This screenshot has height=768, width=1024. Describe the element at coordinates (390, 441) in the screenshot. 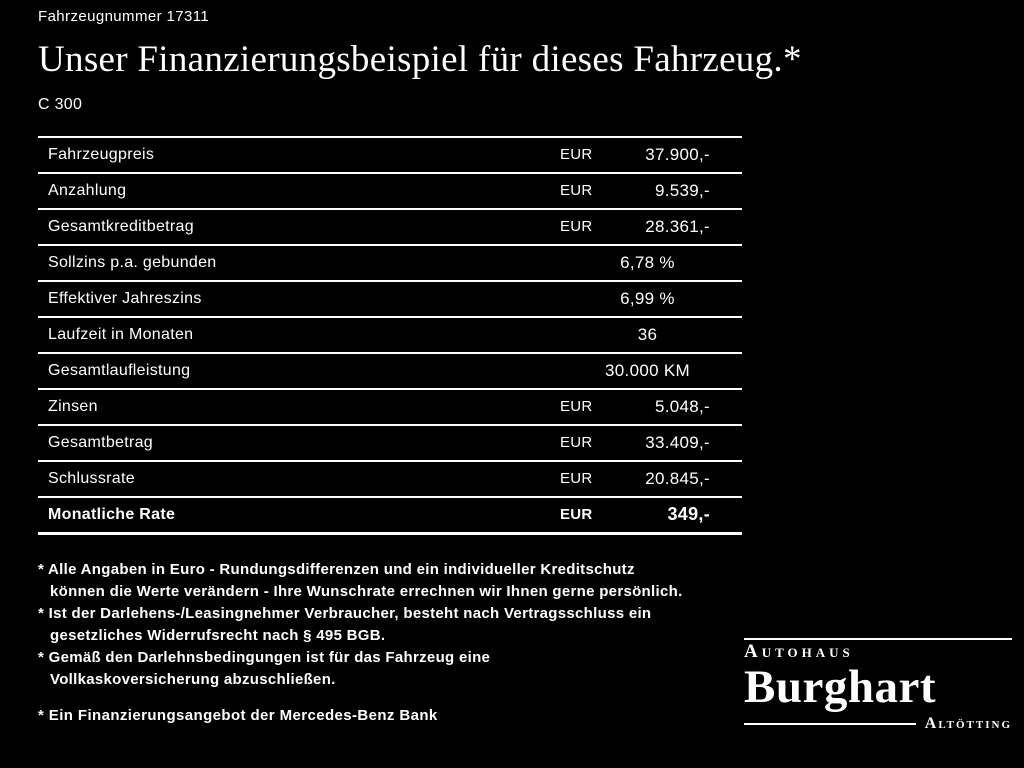

I see `table-row: Gesamtbetrag EUR 33.409,-` at that location.